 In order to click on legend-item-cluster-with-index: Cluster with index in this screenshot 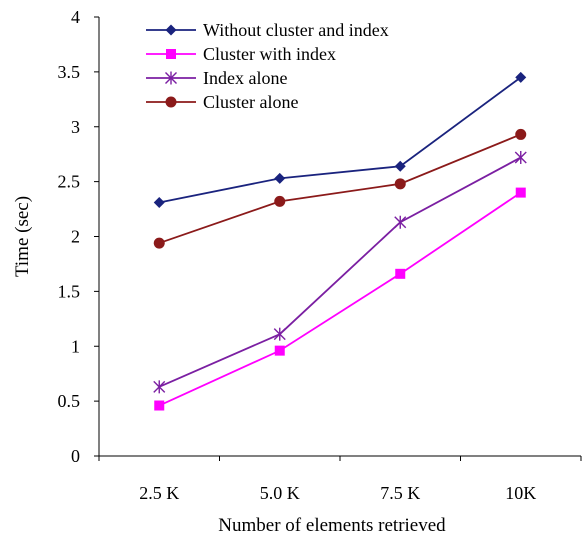, I will do `click(241, 54)`.